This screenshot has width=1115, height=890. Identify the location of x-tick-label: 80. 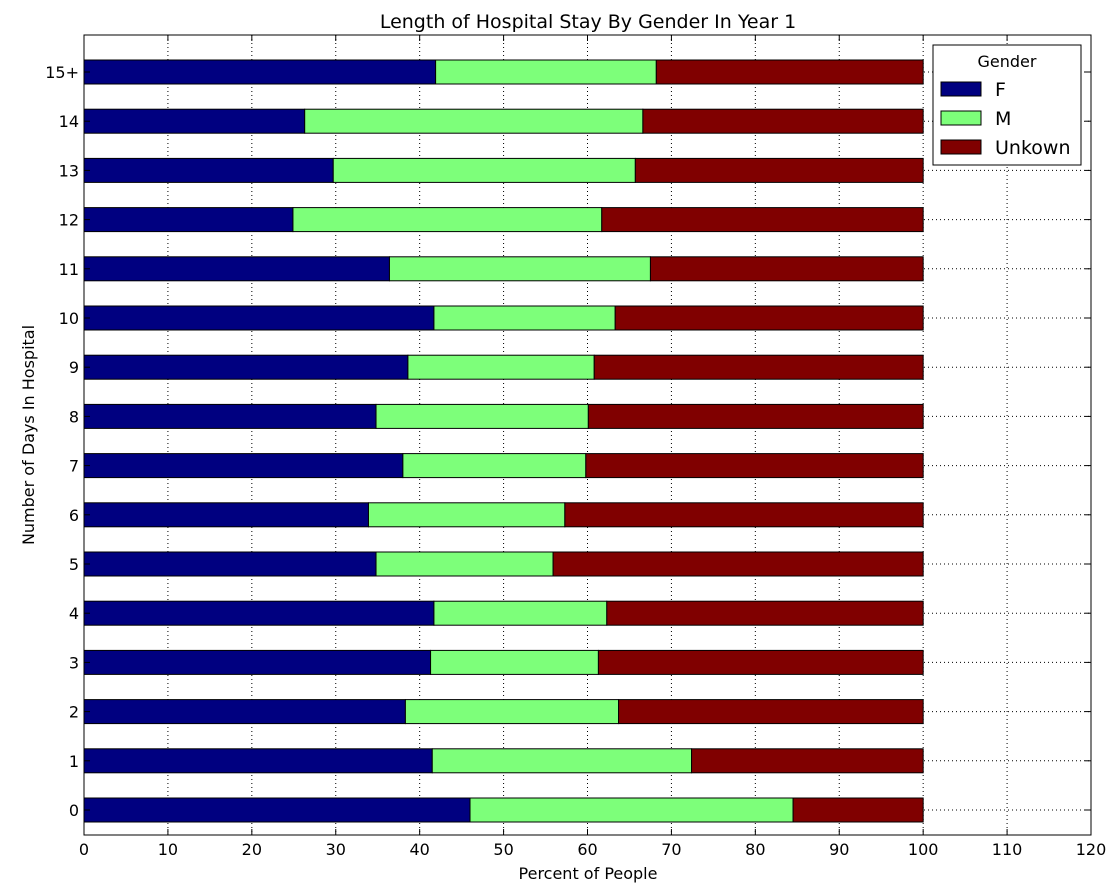
(755, 849).